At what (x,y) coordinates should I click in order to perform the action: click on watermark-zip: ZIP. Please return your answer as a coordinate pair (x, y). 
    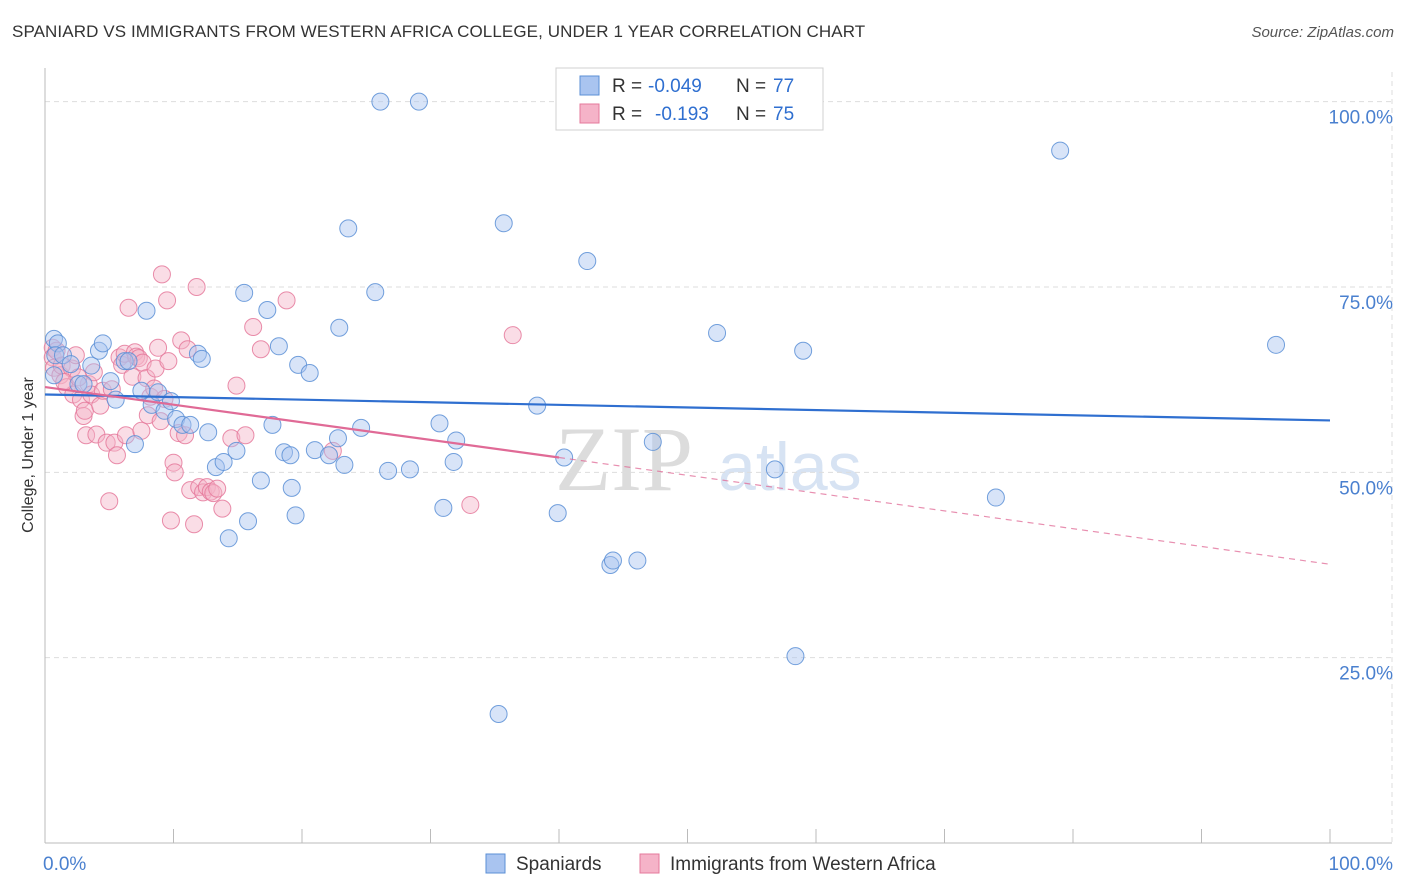
    Looking at the image, I should click on (624, 459).